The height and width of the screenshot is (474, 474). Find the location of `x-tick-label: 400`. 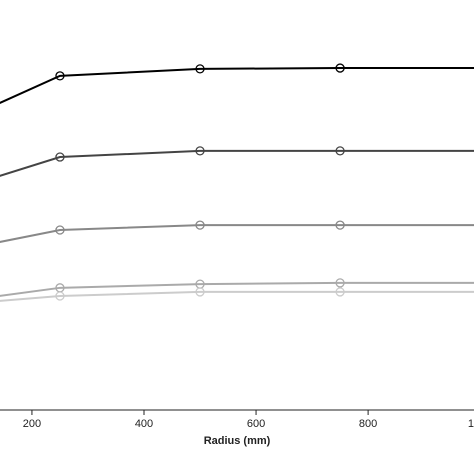

x-tick-label: 400 is located at coordinates (144, 424).